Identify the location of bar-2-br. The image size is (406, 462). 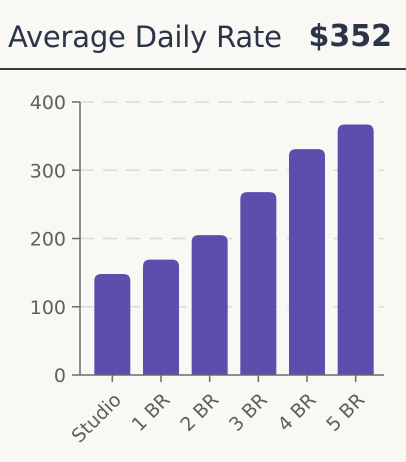
(209, 305).